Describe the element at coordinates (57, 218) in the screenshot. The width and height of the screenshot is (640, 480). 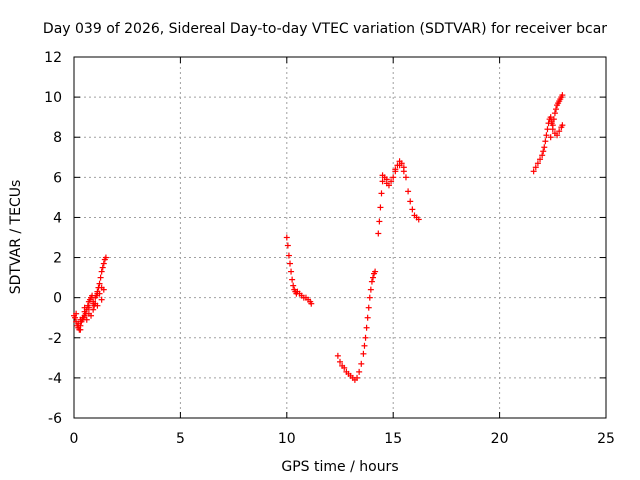
I see `y-tick-label: 4` at that location.